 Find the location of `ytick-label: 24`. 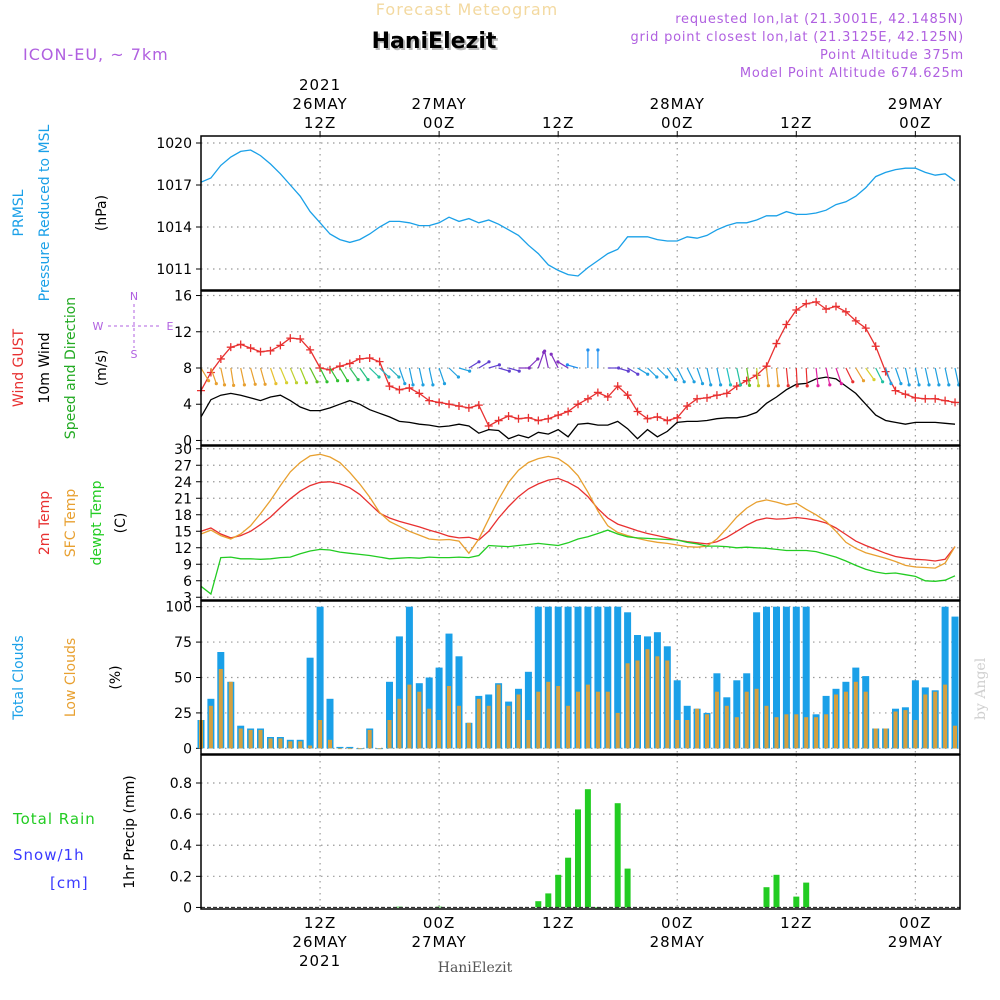

ytick-label: 24 is located at coordinates (183, 483).